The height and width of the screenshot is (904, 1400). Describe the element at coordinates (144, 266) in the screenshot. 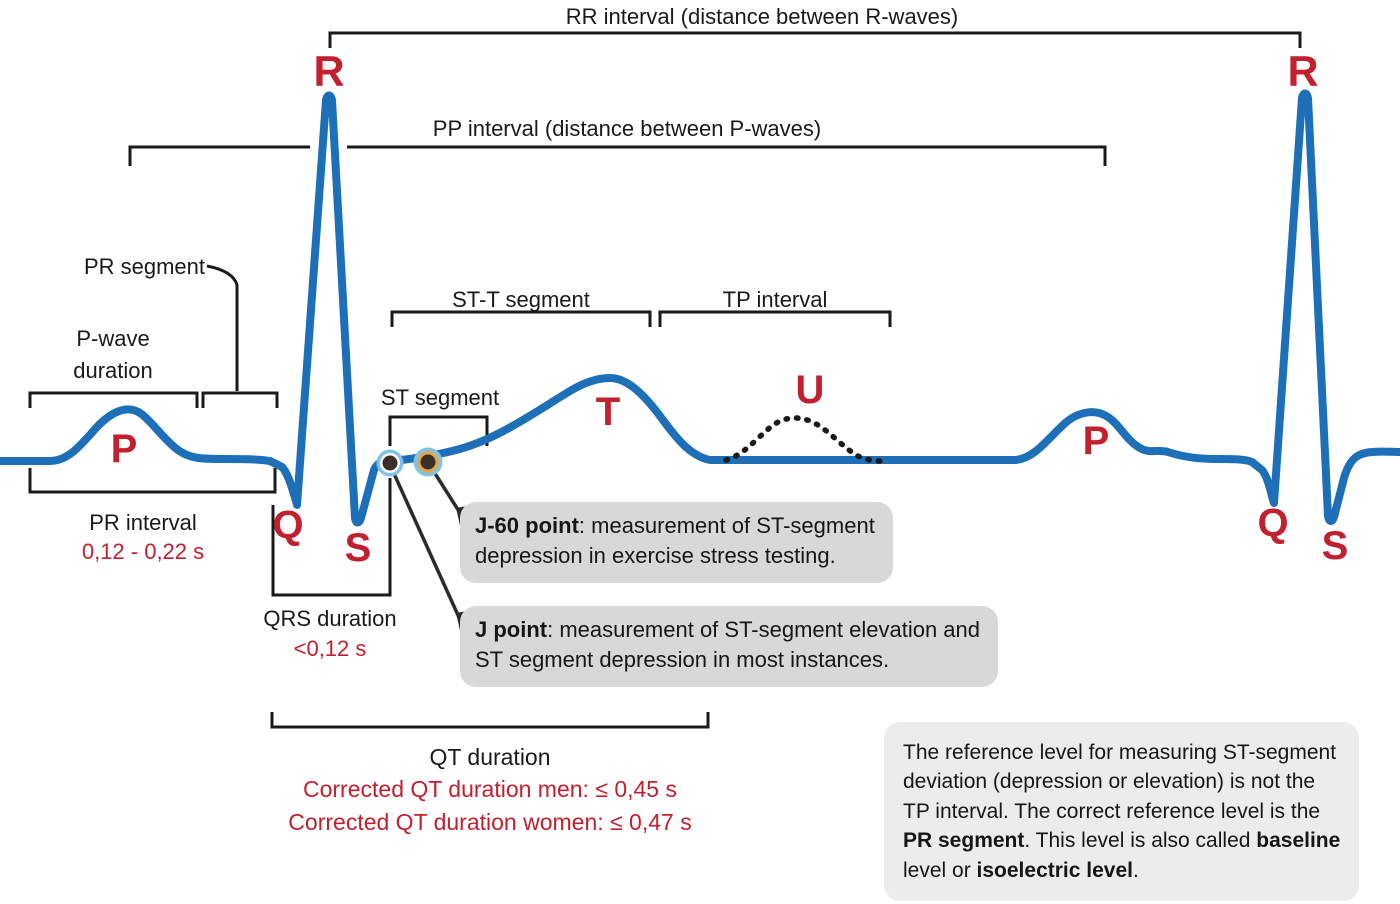

I see `pr-segment-label: PR segment` at that location.